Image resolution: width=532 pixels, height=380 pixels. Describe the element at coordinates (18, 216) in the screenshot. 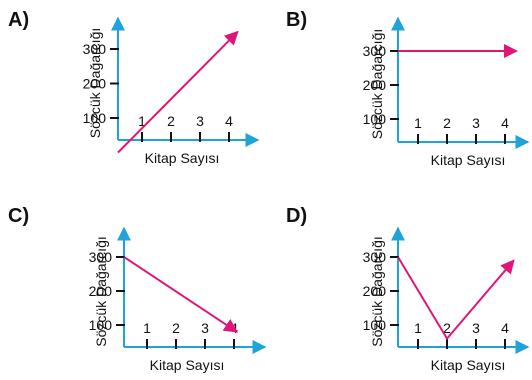

I see `option-label: C)` at that location.